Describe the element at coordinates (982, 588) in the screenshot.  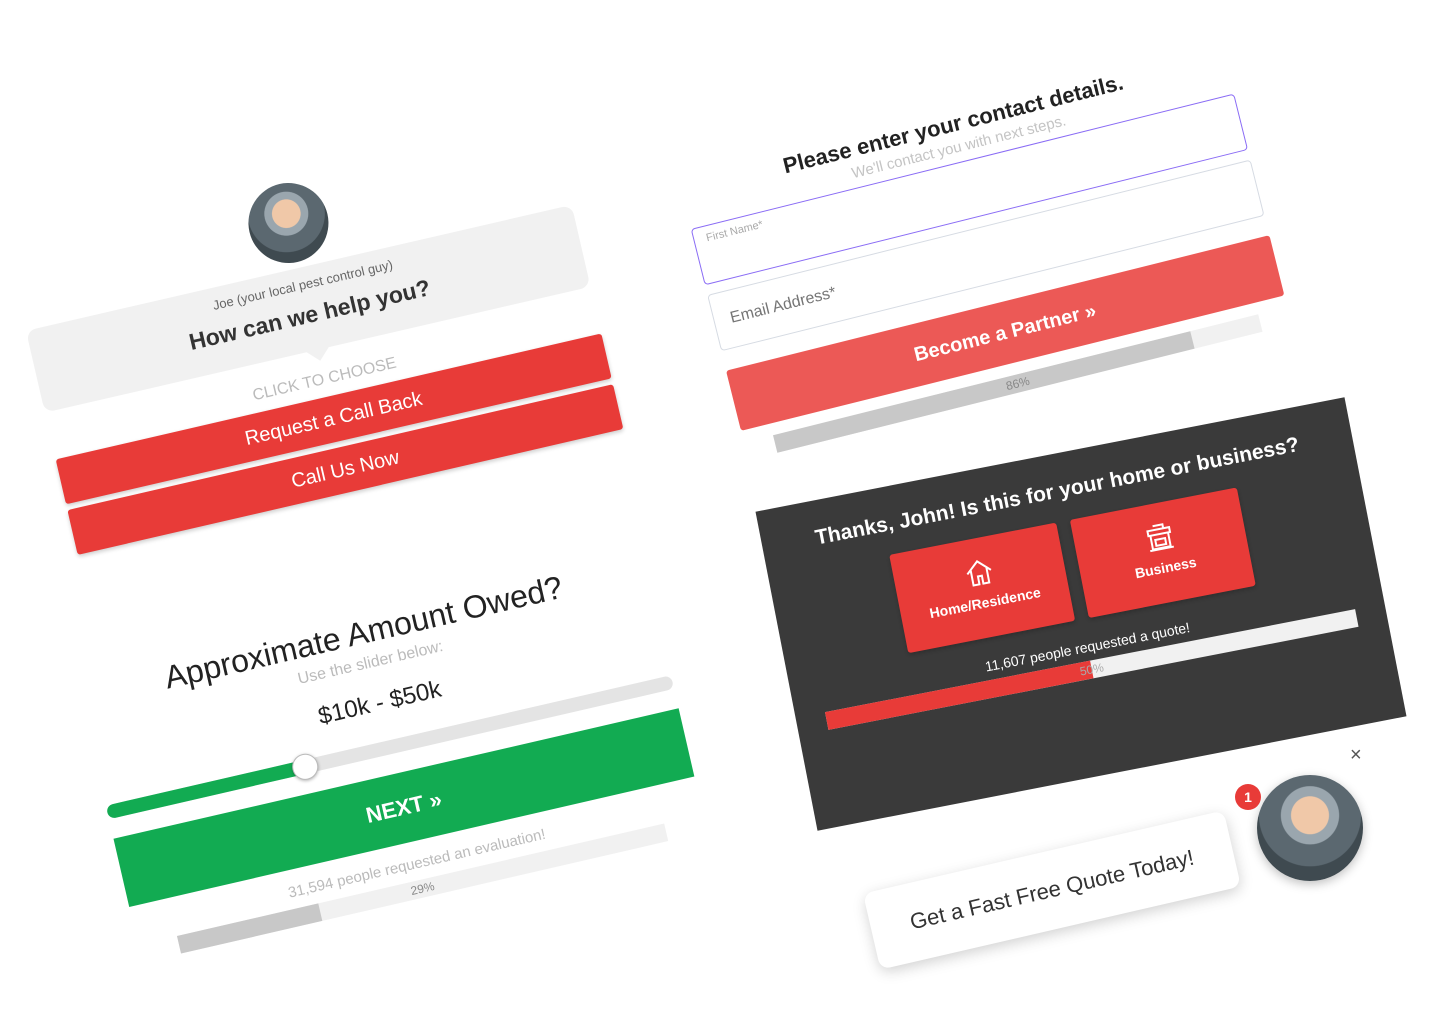
I see `home-residence-button: Home/Residence` at that location.